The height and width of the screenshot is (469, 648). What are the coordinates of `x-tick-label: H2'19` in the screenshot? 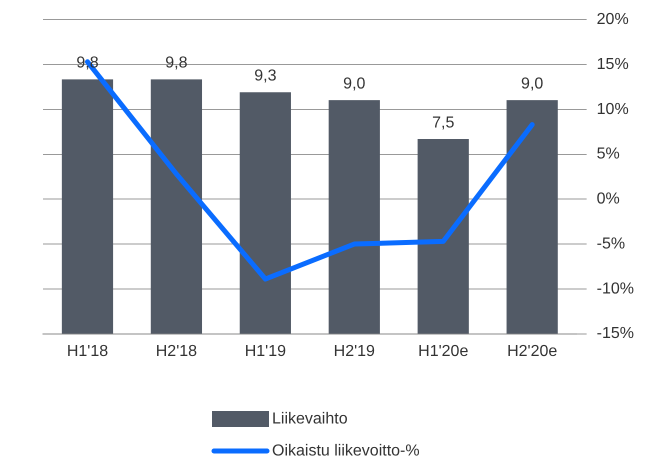 It's located at (355, 351).